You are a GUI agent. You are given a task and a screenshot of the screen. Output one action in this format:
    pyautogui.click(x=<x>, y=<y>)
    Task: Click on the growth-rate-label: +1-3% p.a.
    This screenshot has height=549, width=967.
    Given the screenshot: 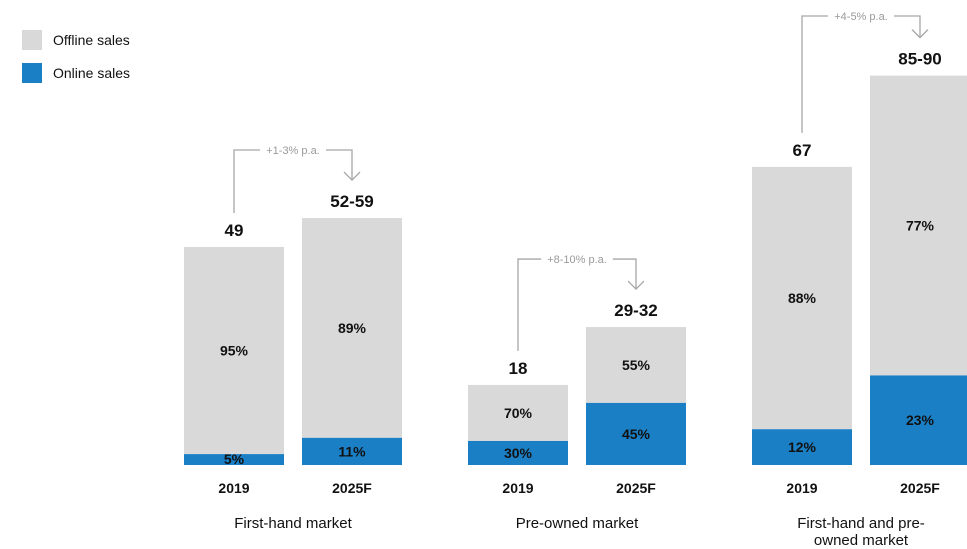 What is the action you would take?
    pyautogui.click(x=293, y=151)
    